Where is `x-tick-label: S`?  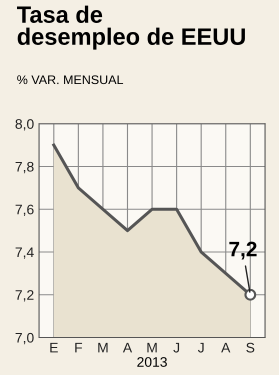 x-tick-label: S is located at coordinates (250, 347).